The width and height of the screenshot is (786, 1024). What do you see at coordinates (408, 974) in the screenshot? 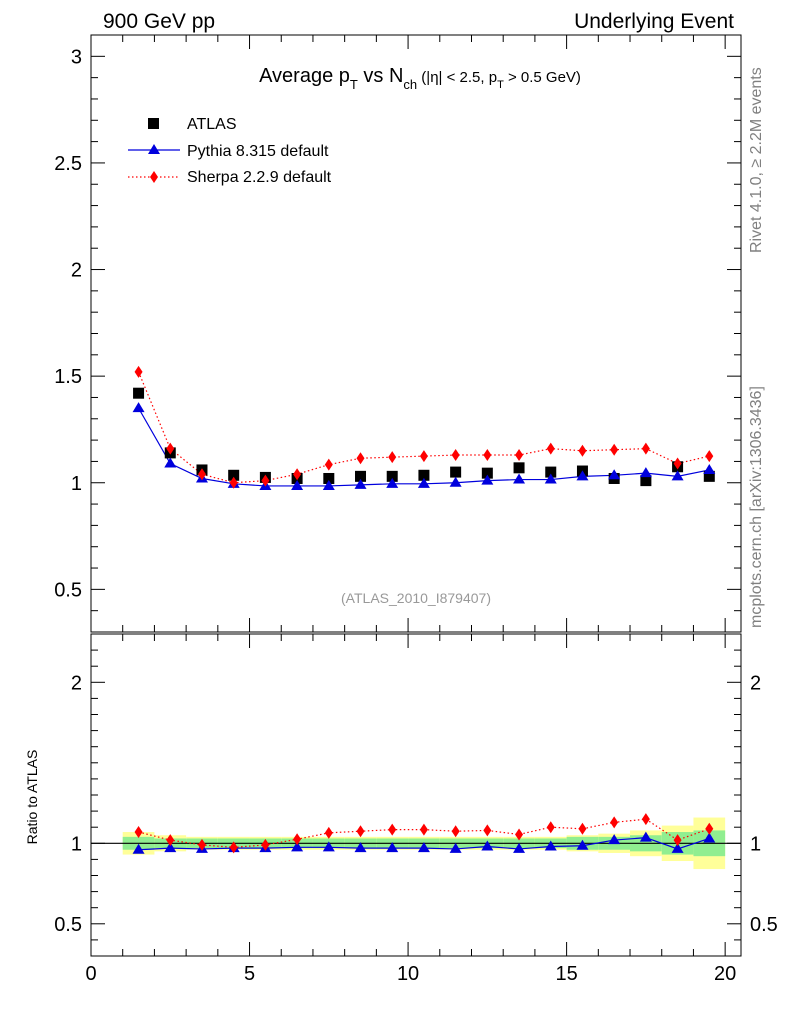
I see `x-tick-label: 10` at bounding box center [408, 974].